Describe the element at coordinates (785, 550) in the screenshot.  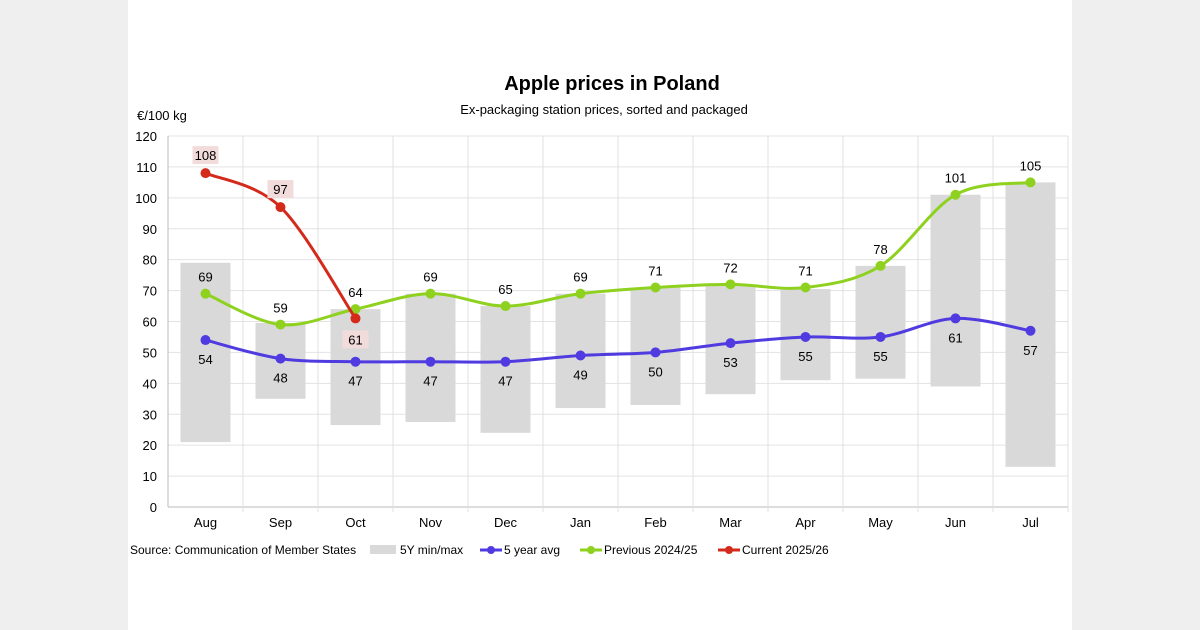
I see `legend-label: Current 2025/26` at that location.